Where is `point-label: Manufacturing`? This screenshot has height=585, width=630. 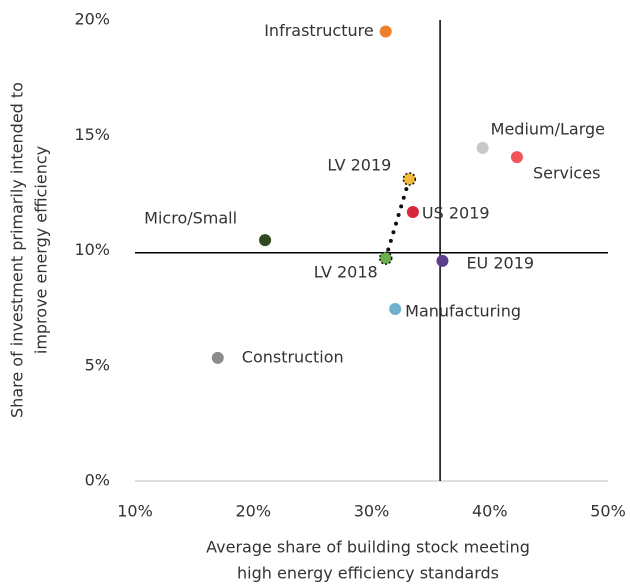 point-label: Manufacturing is located at coordinates (463, 311).